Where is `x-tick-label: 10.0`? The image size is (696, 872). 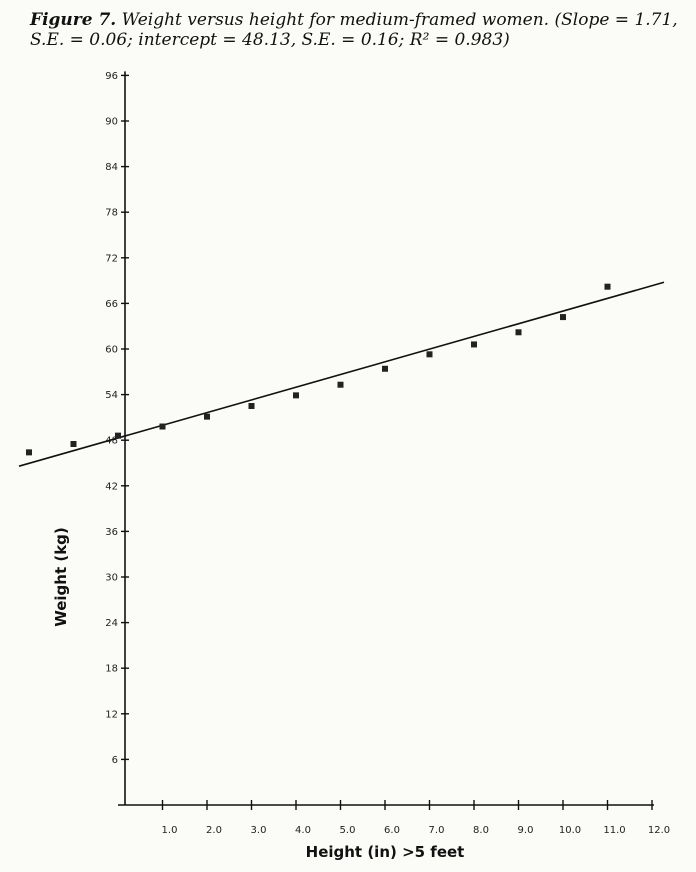
x-tick-label: 10.0 is located at coordinates (570, 830).